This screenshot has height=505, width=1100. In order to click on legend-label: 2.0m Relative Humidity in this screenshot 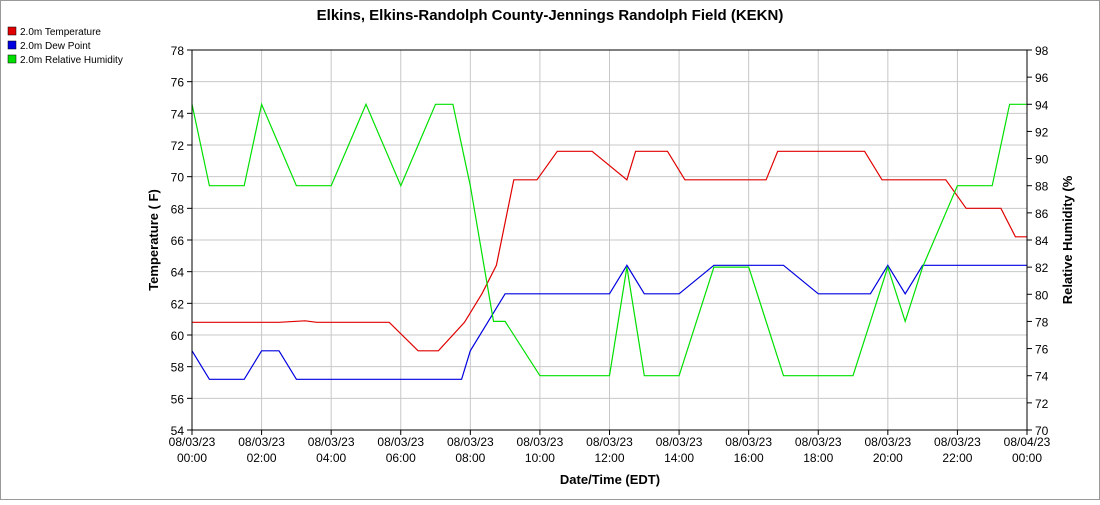, I will do `click(71, 60)`.